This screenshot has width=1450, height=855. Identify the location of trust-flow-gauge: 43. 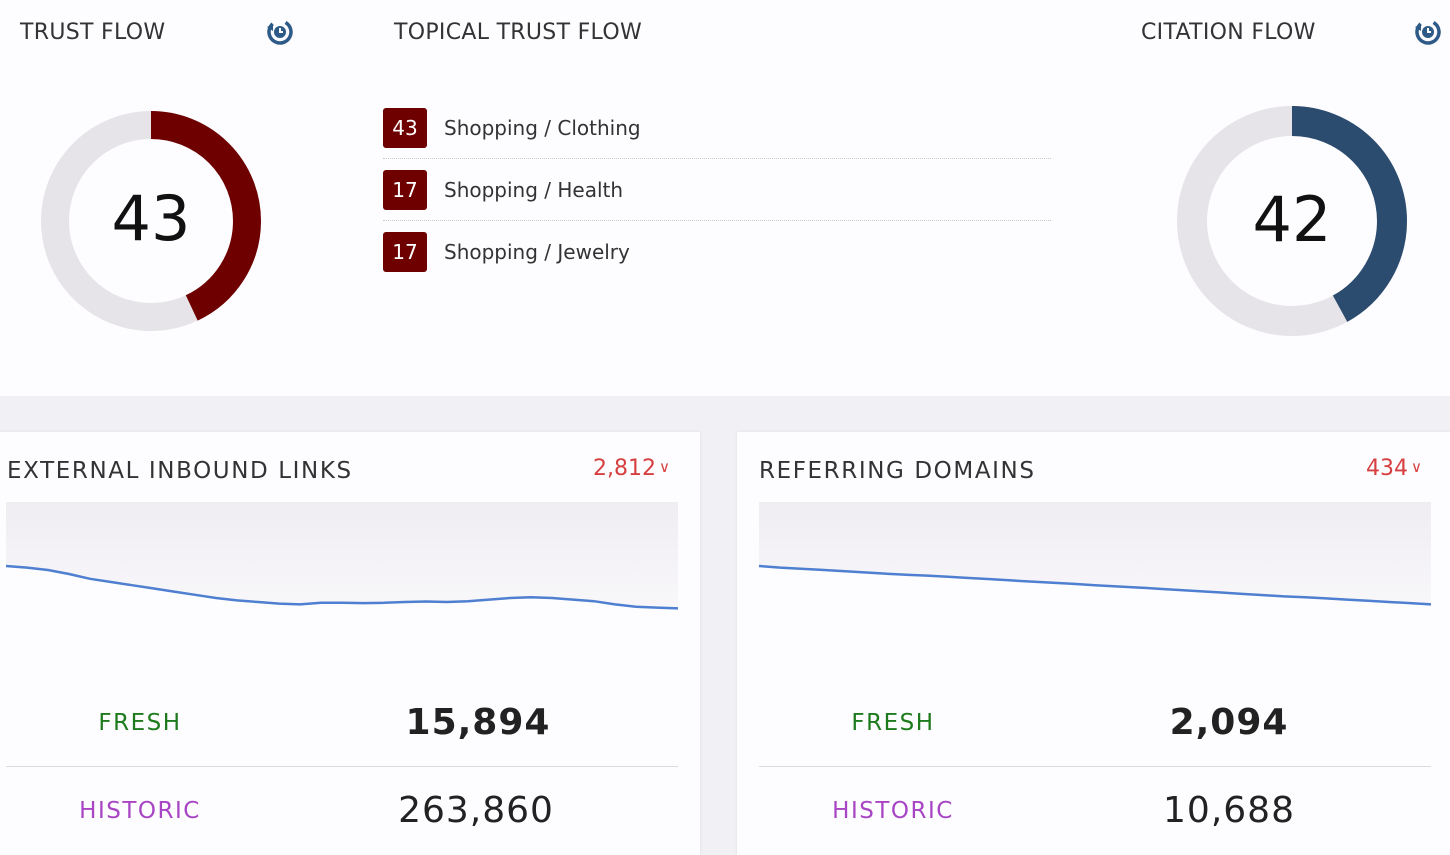
(151, 221).